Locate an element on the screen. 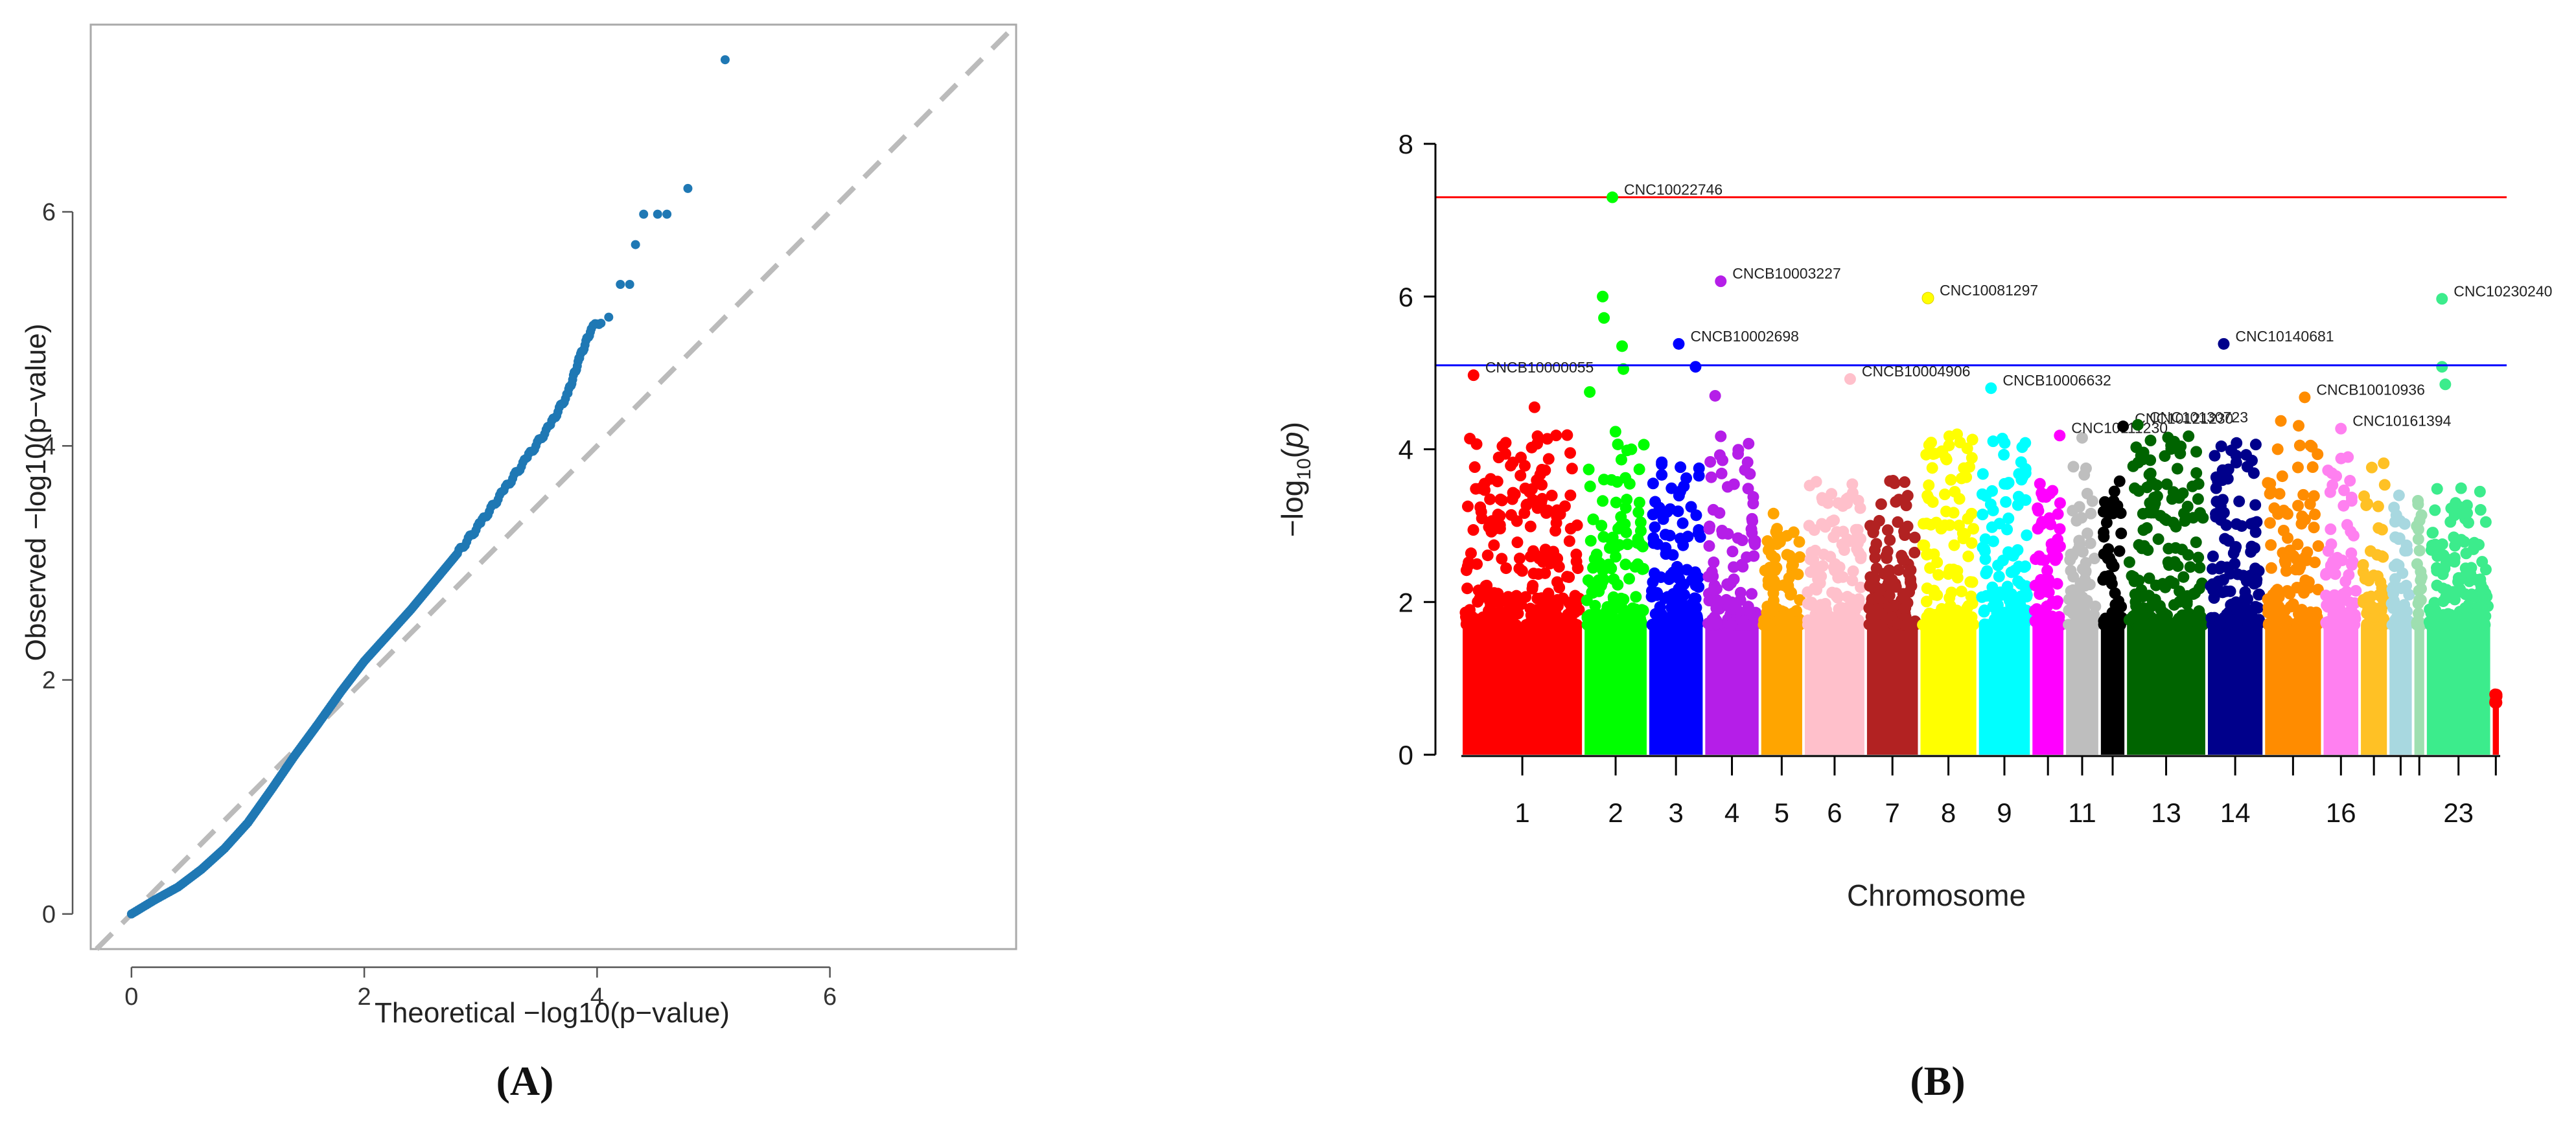 This screenshot has height=1124, width=2576. chromosome-tick-label: 2 is located at coordinates (1616, 812).